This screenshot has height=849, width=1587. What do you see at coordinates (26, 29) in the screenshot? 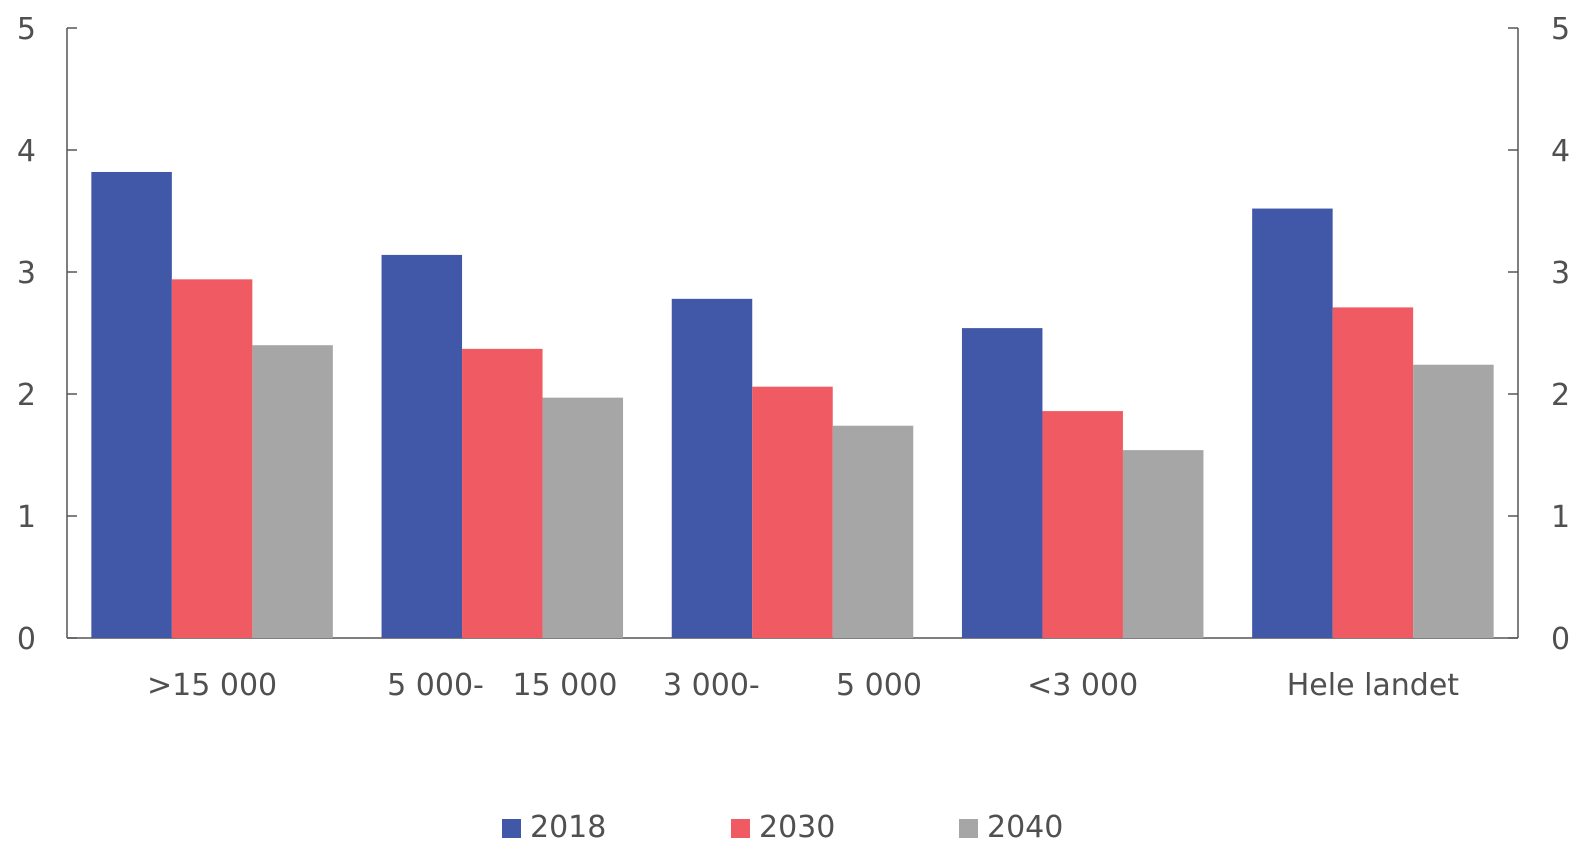
I see `y-tick-label-left: 5` at bounding box center [26, 29].